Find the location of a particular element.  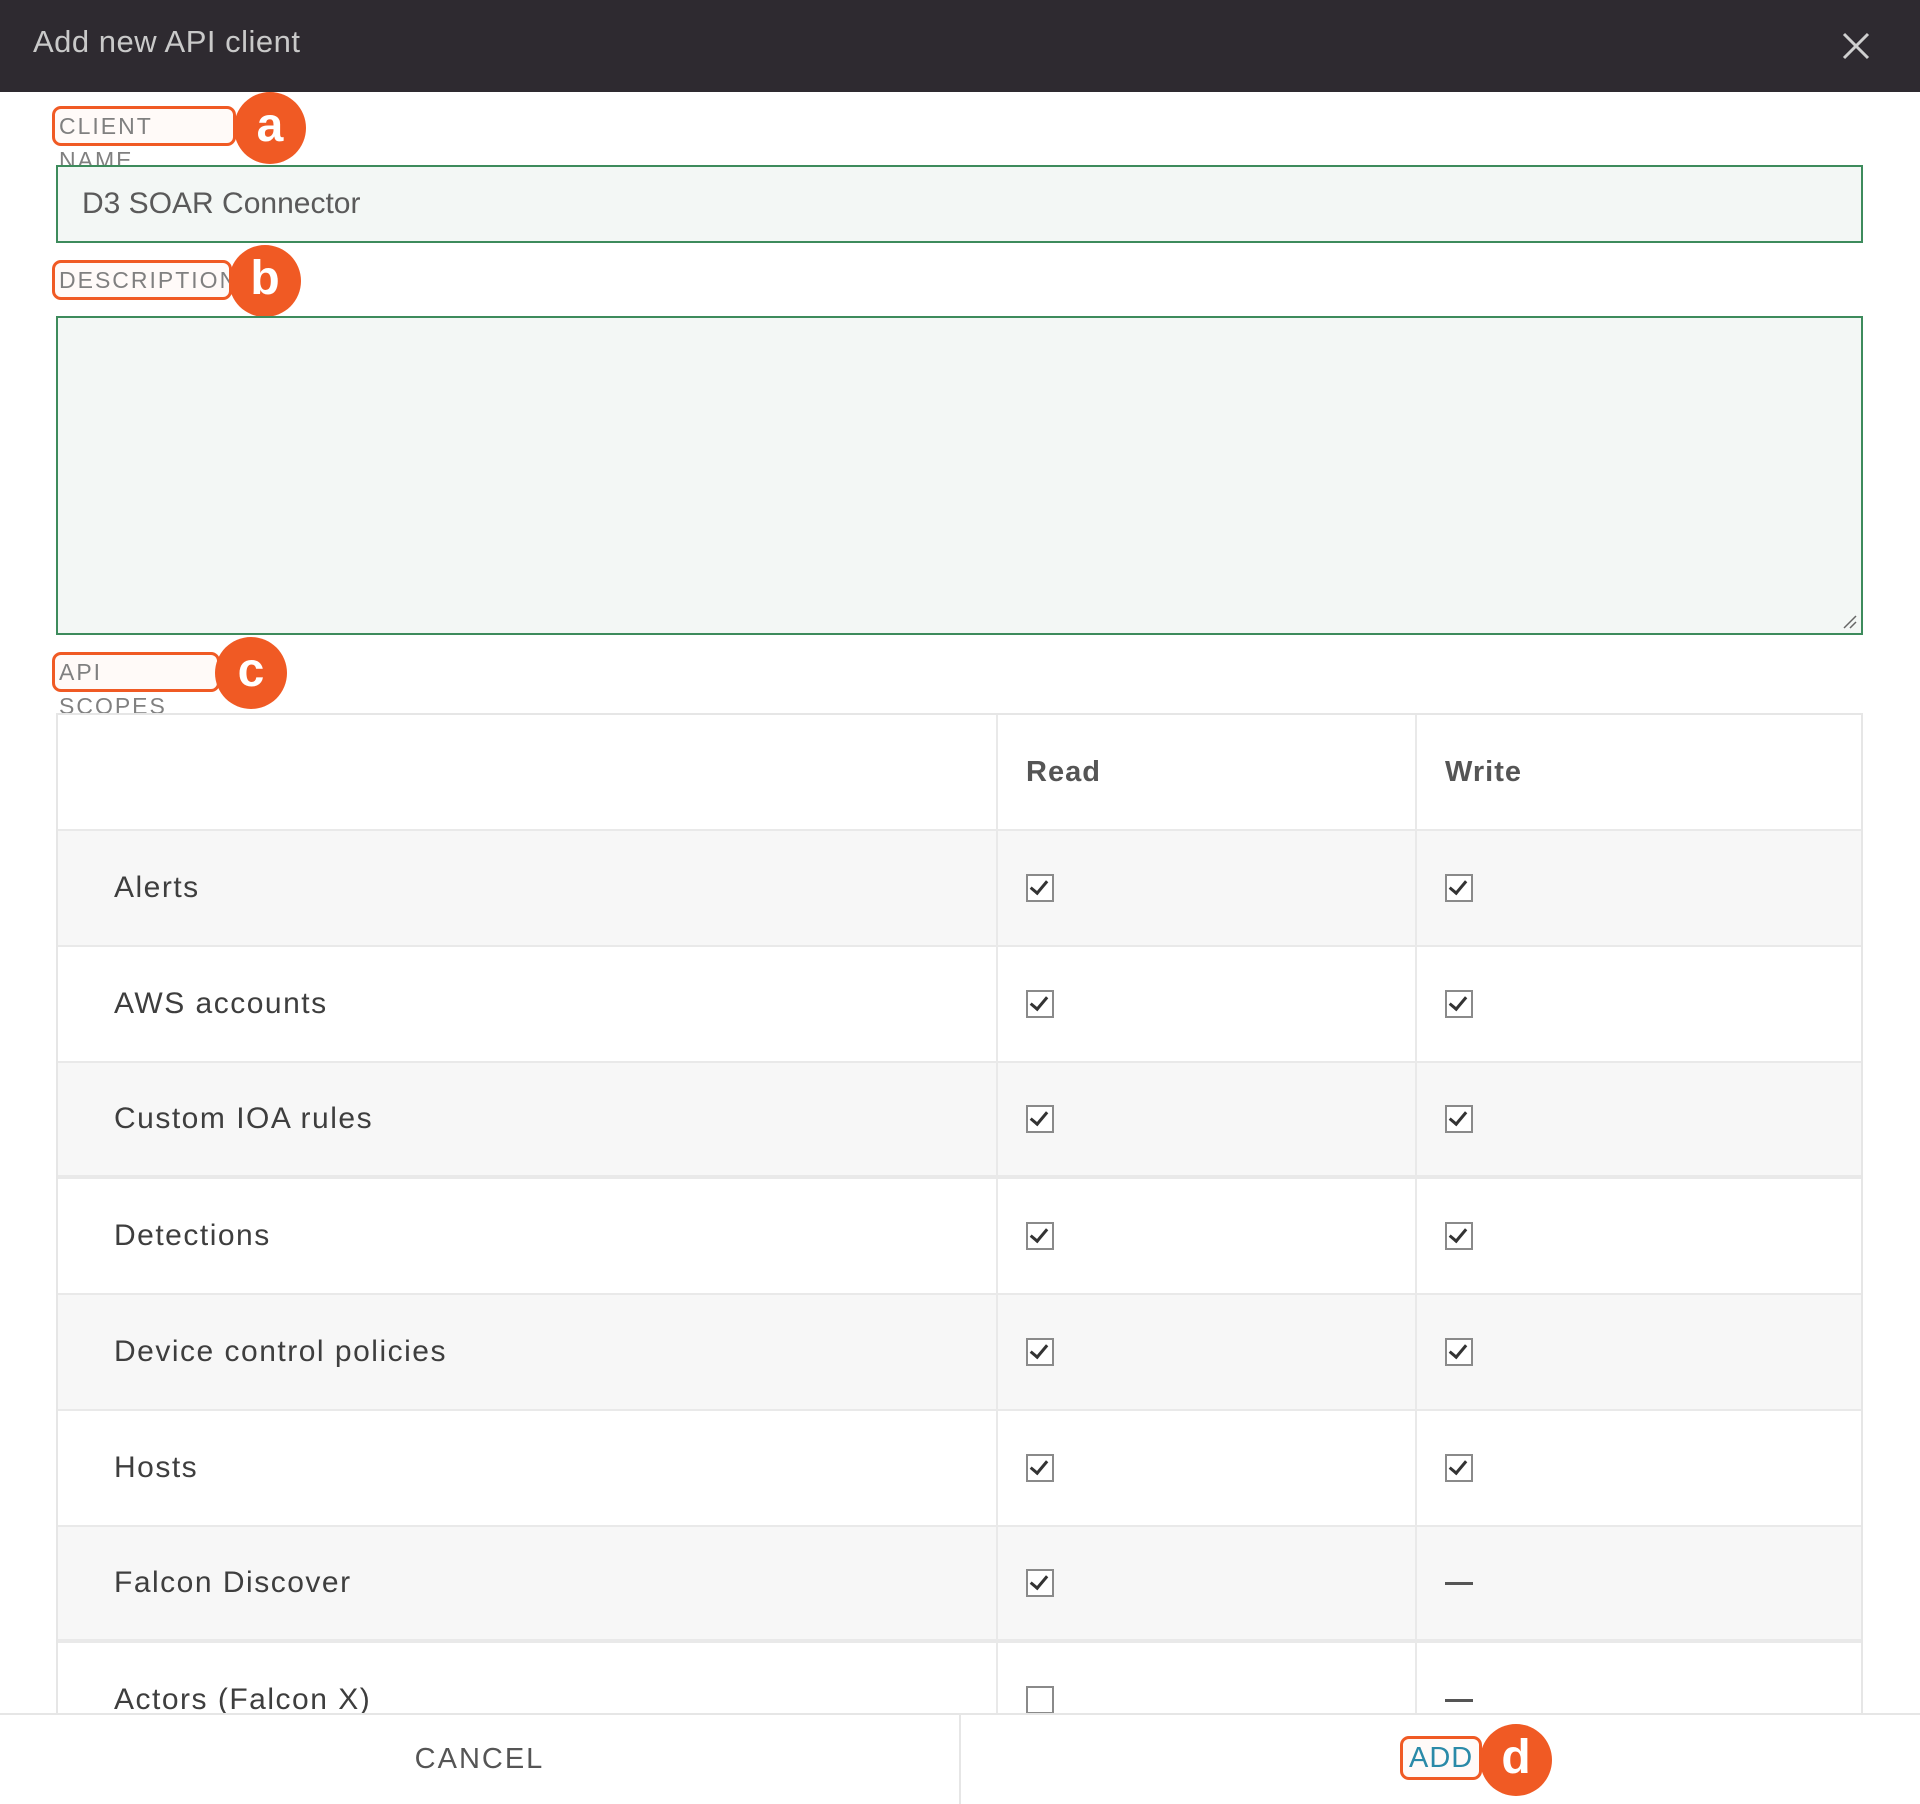

dialog-header: Add new API client is located at coordinates (960, 46).